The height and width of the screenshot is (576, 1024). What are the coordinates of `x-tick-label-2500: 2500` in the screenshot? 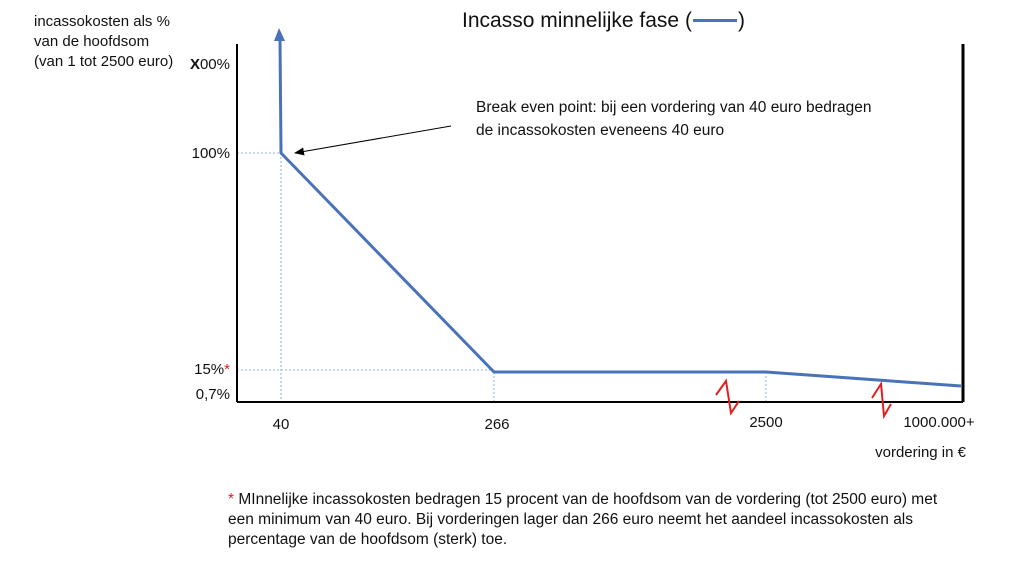 It's located at (765, 422).